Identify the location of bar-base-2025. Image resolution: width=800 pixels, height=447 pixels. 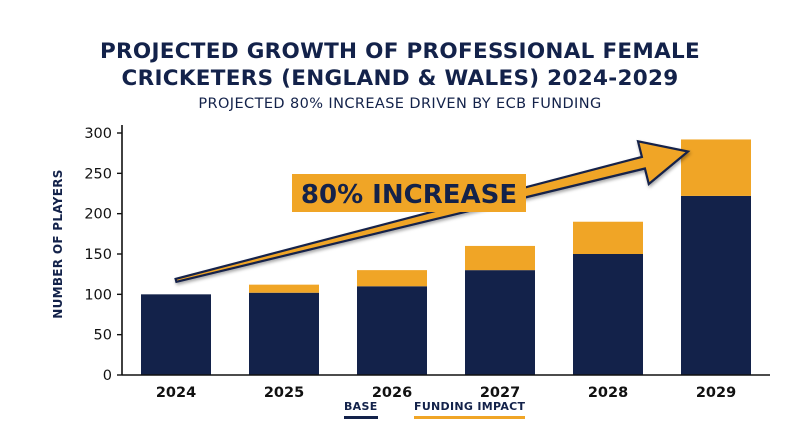
(284, 333).